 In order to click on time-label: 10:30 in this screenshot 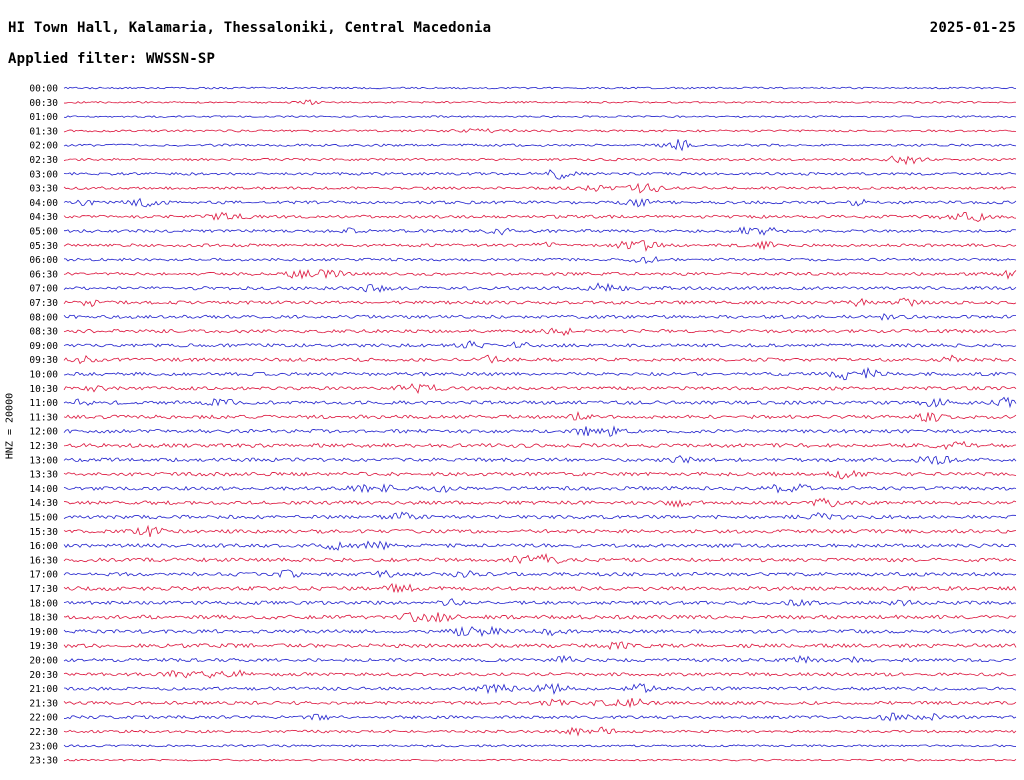, I will do `click(43, 389)`.